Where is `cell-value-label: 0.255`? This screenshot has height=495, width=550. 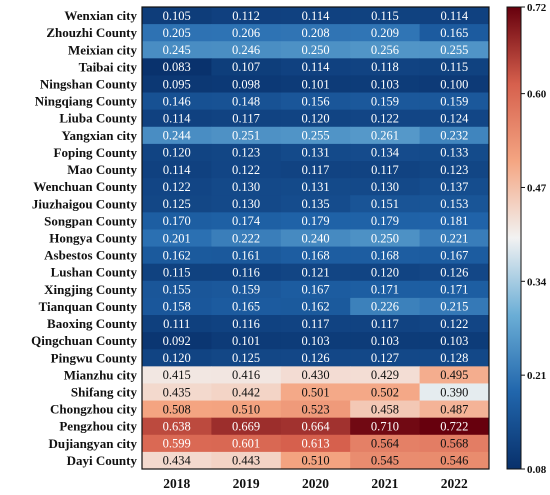
cell-value-label: 0.255 is located at coordinates (315, 136).